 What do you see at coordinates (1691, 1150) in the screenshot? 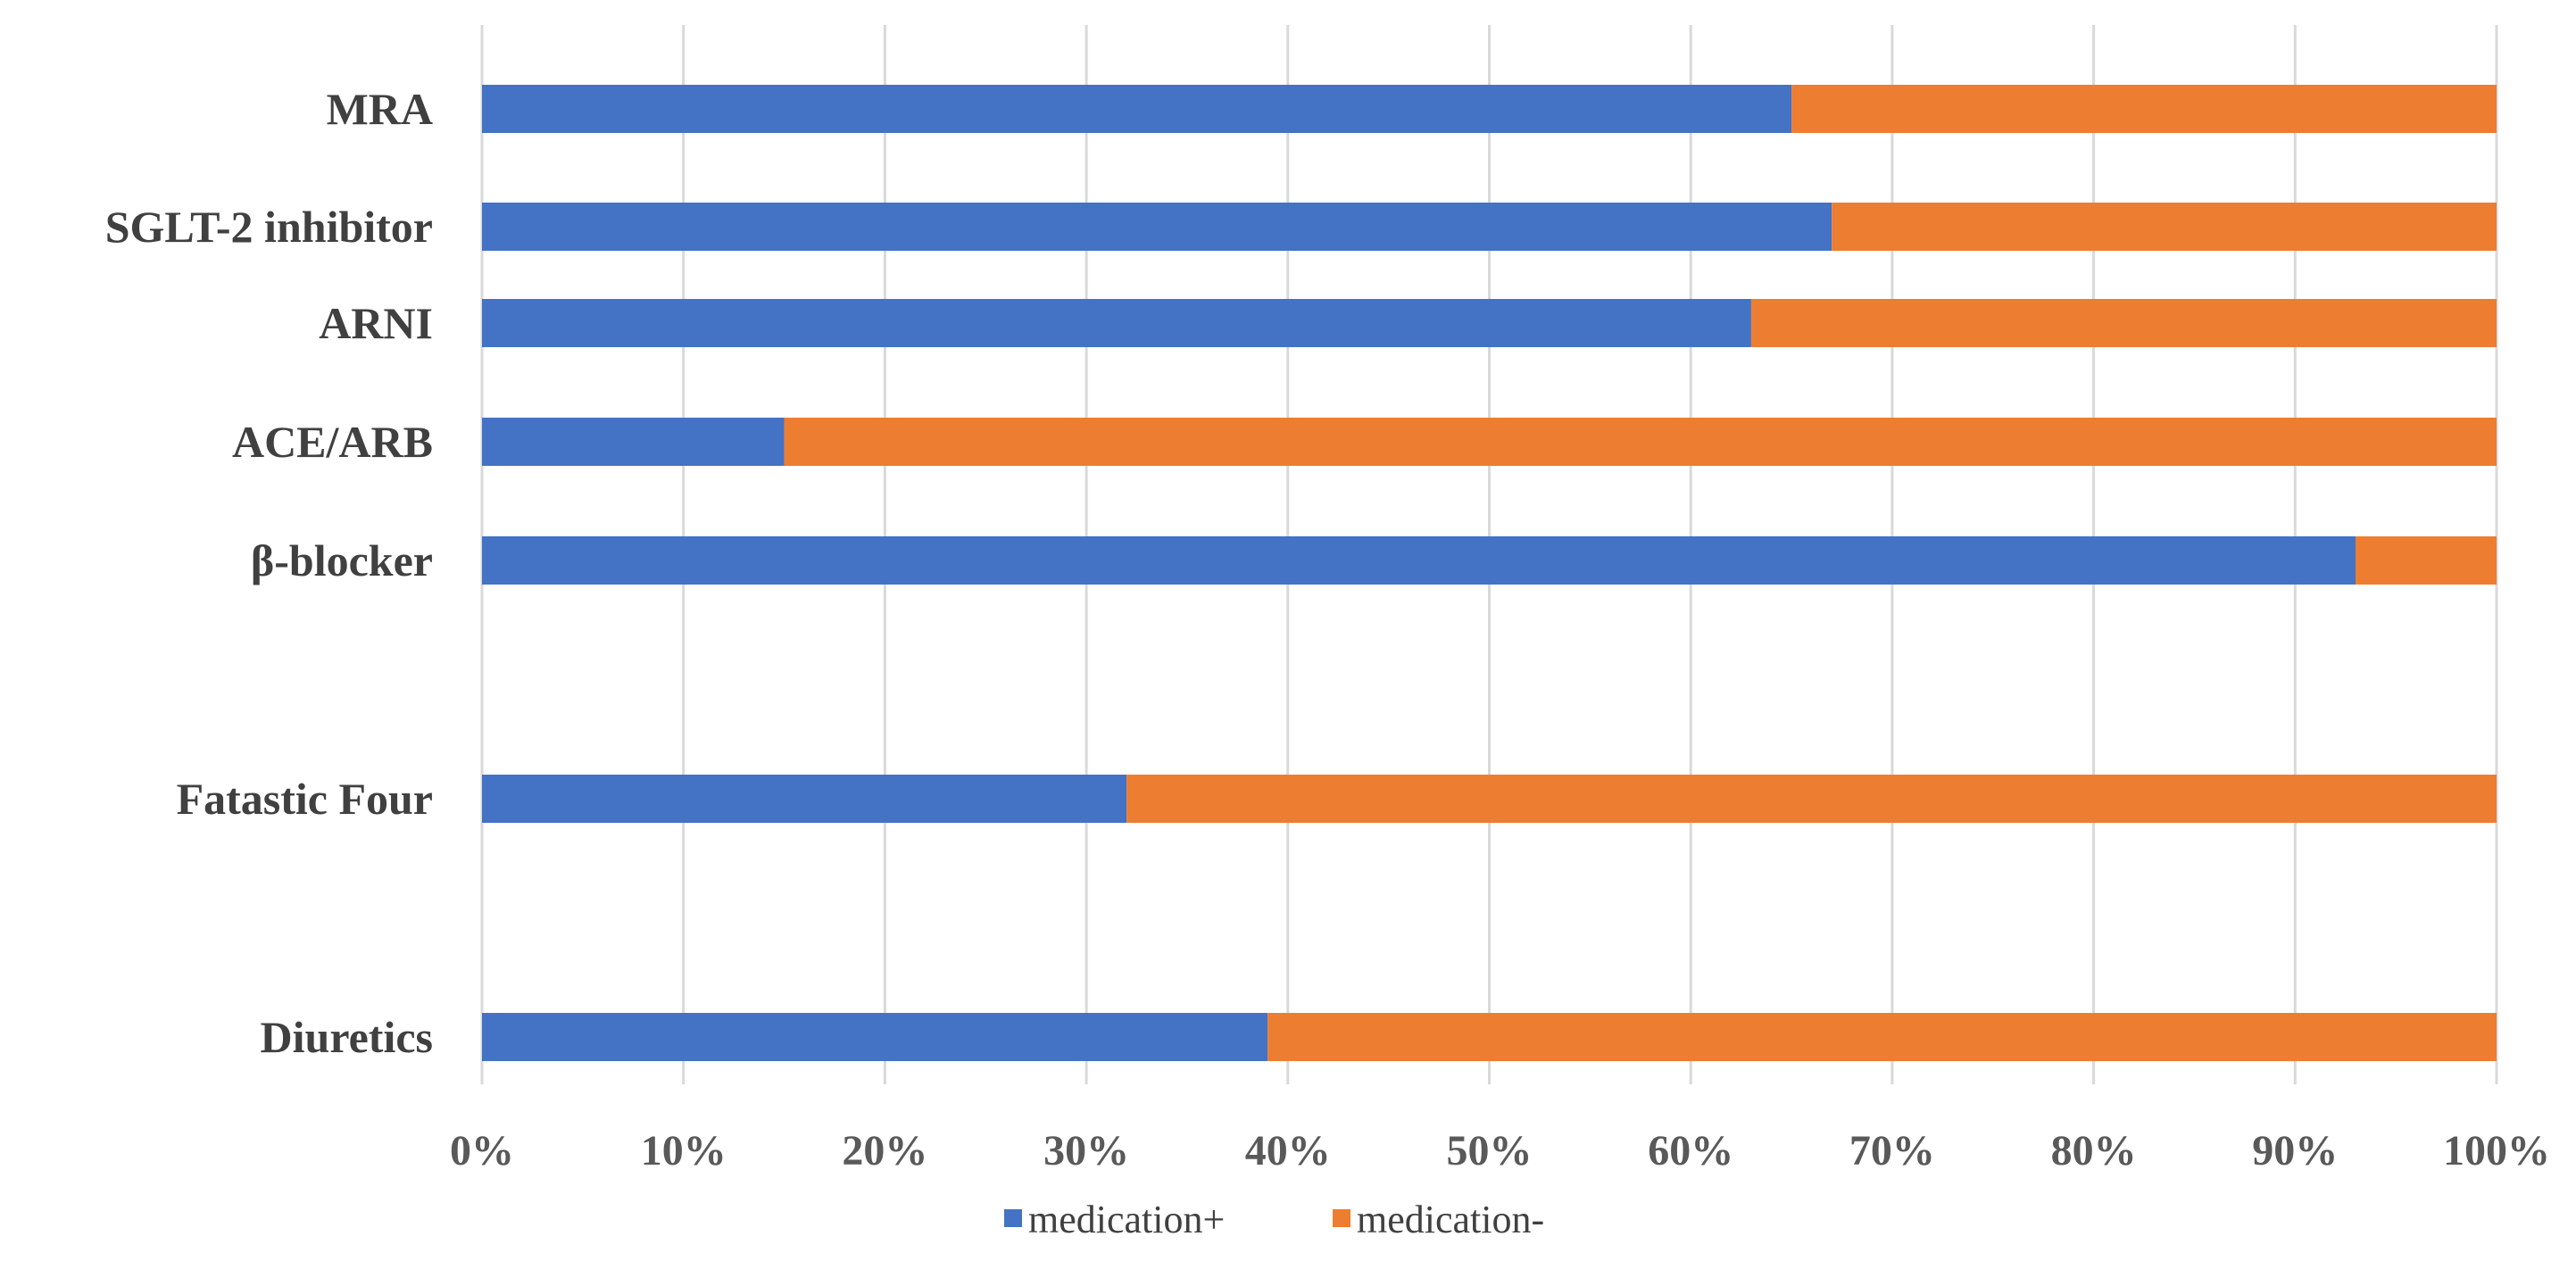
I see `x-tick-label: 60%` at bounding box center [1691, 1150].